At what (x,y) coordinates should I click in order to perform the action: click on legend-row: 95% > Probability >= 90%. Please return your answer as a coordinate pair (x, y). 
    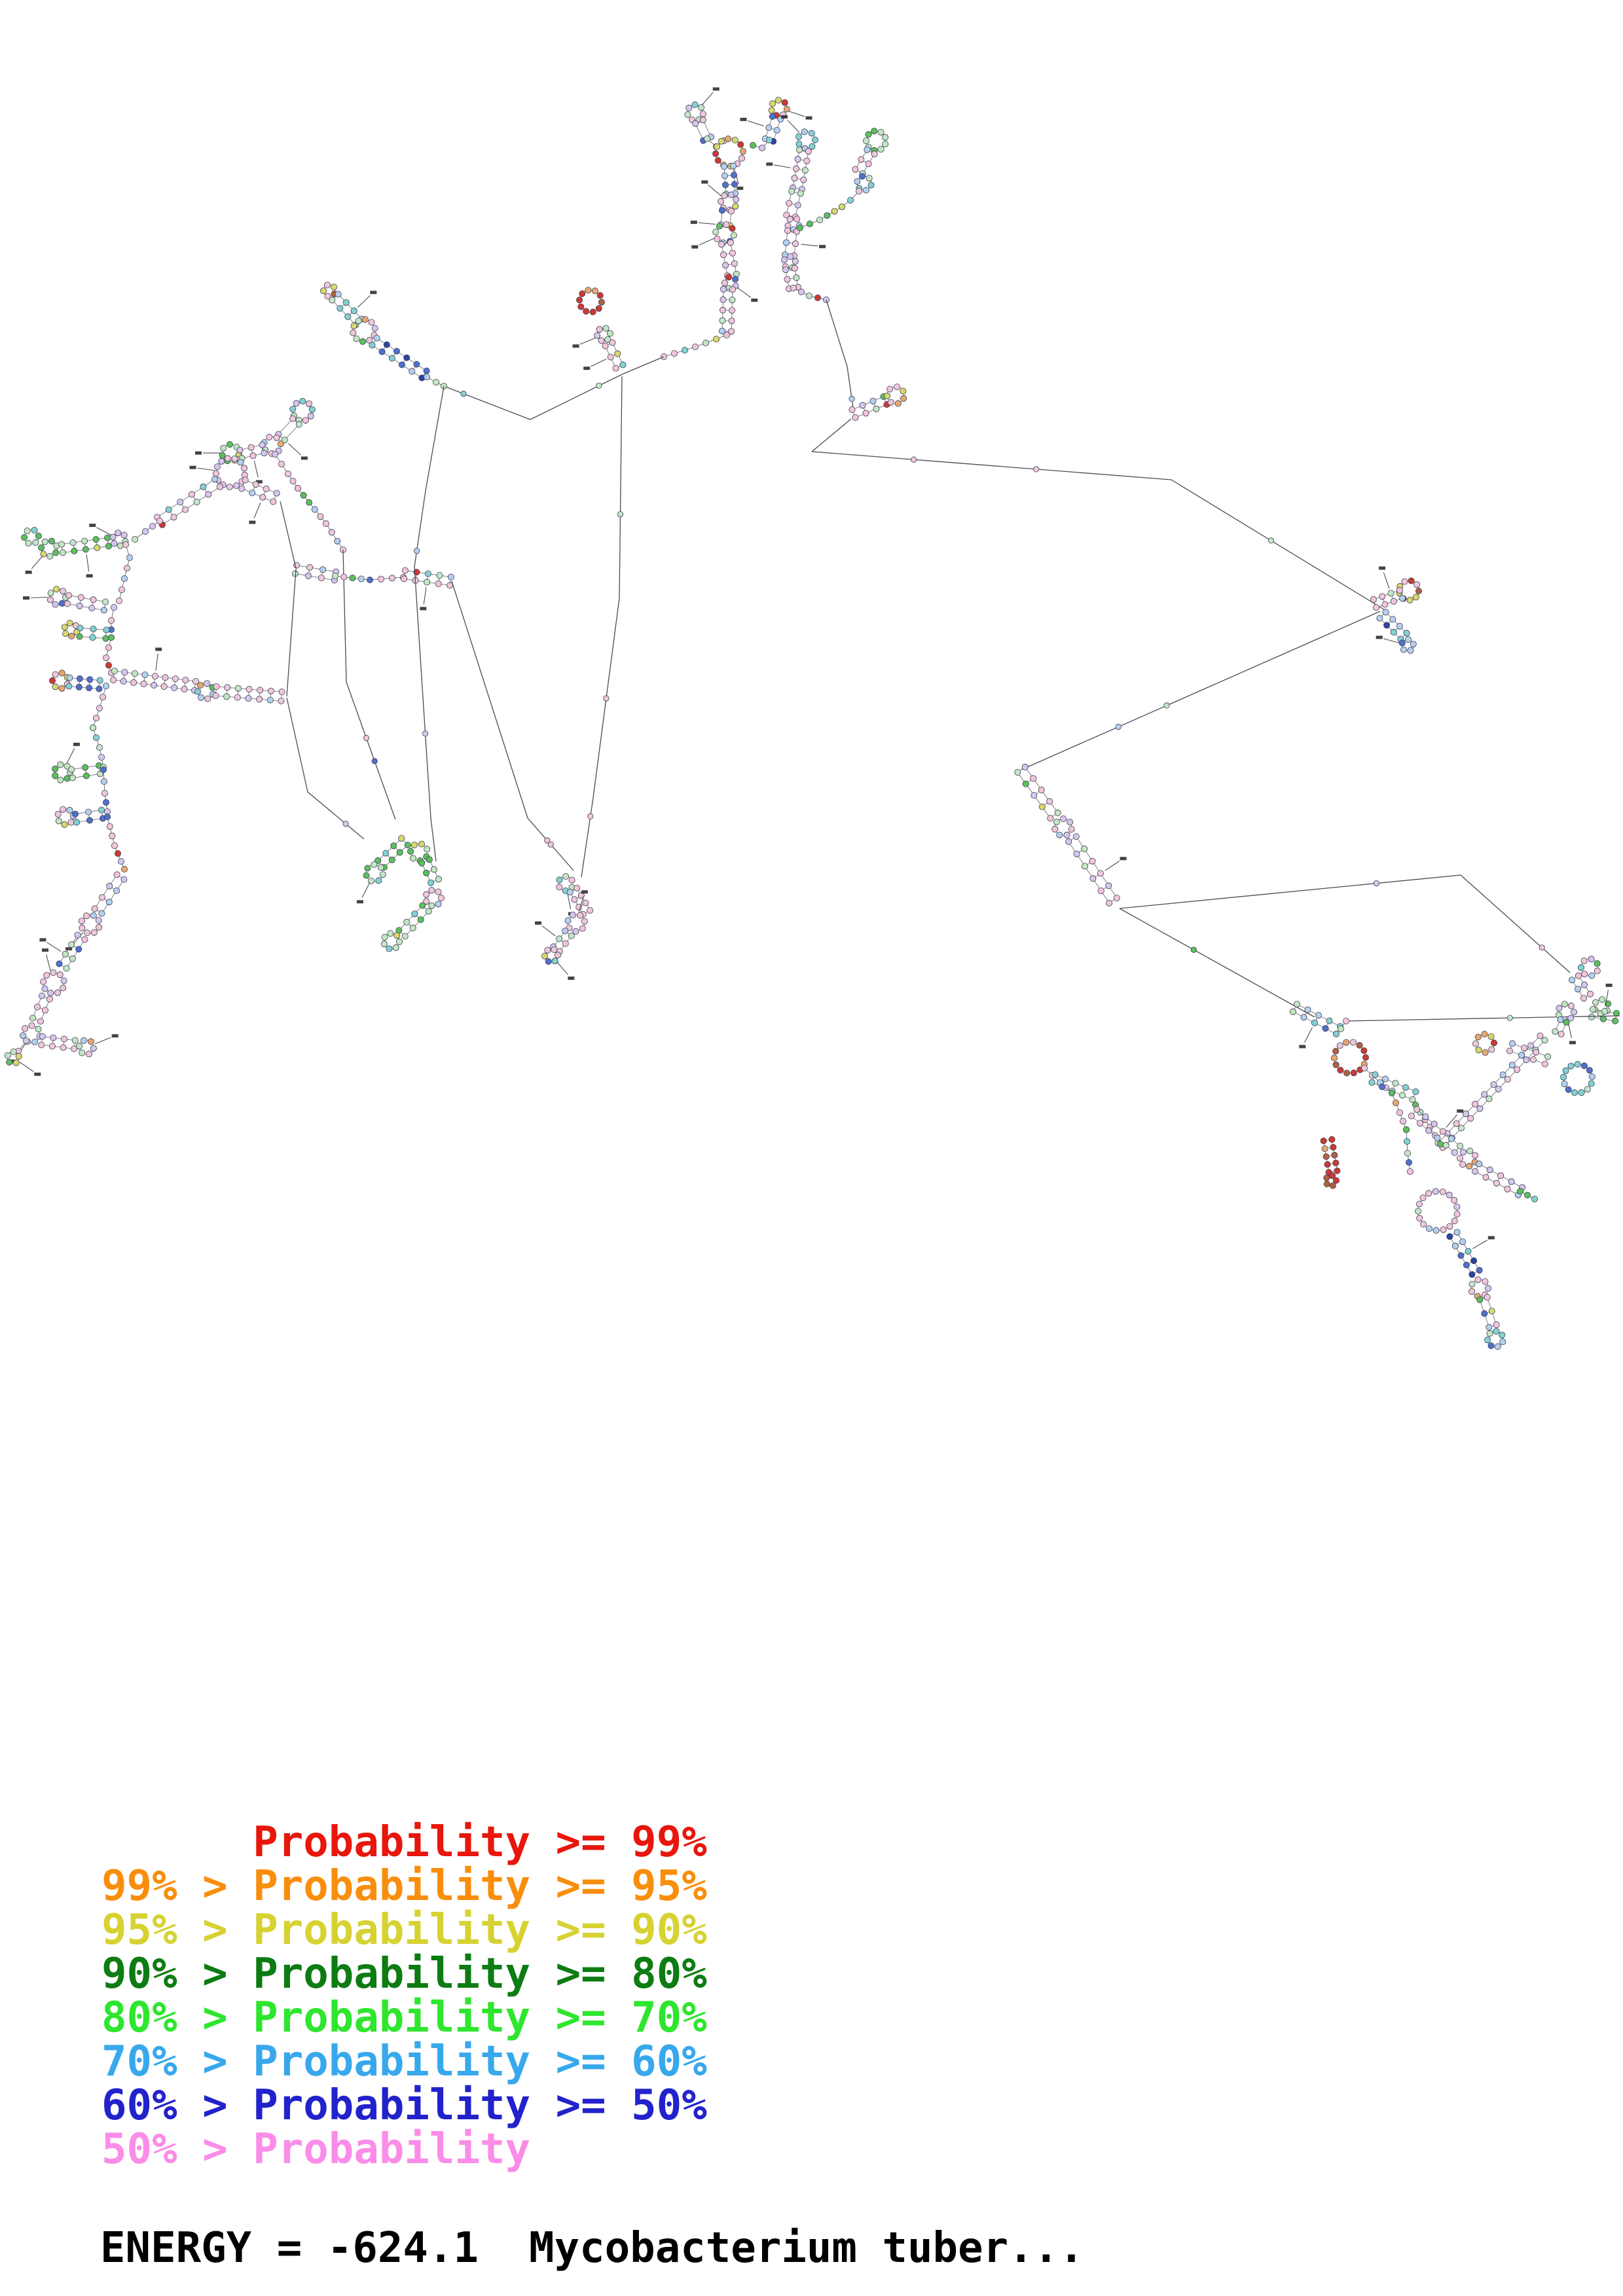
    Looking at the image, I should click on (404, 1930).